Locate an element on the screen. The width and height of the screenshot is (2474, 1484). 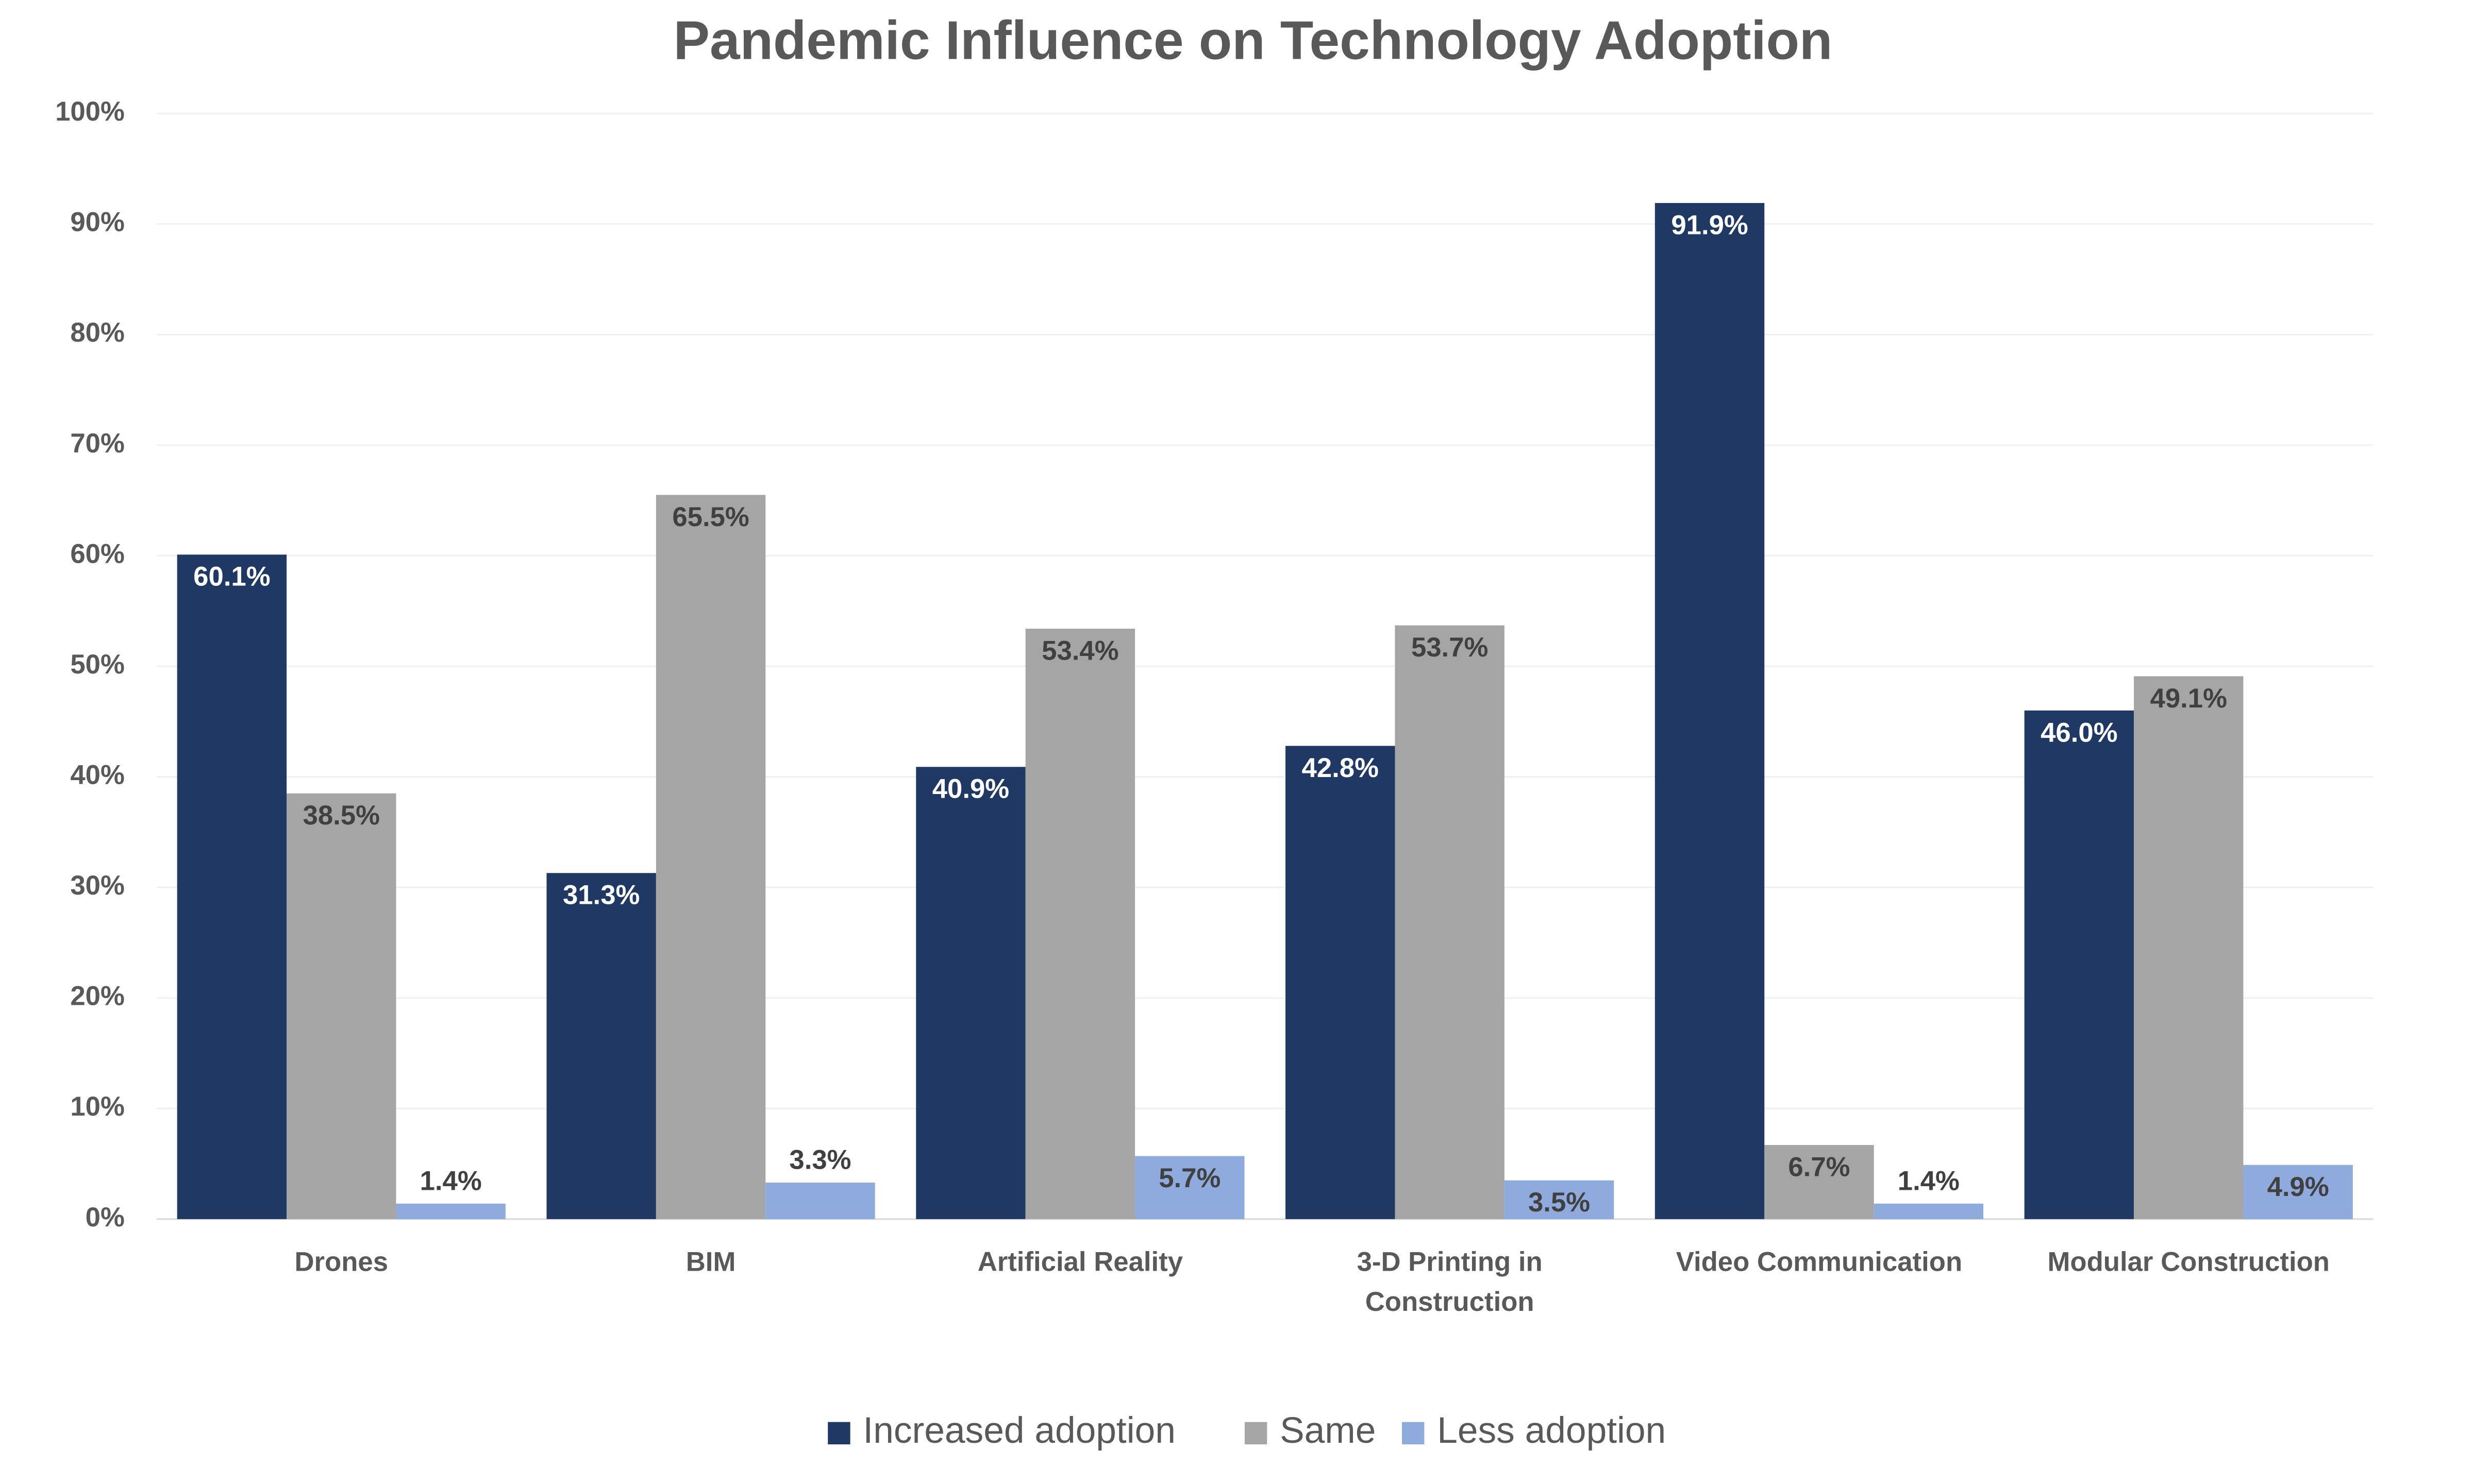
data-label: 49.1% is located at coordinates (2188, 698).